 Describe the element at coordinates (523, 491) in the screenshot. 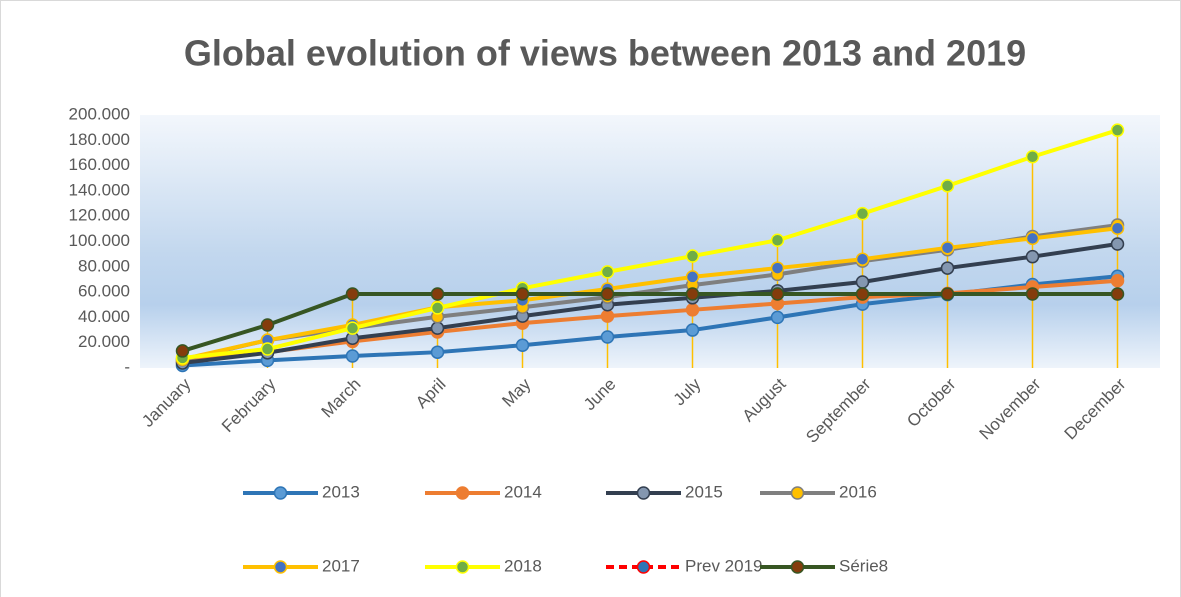

I see `legend-label: 2014` at that location.